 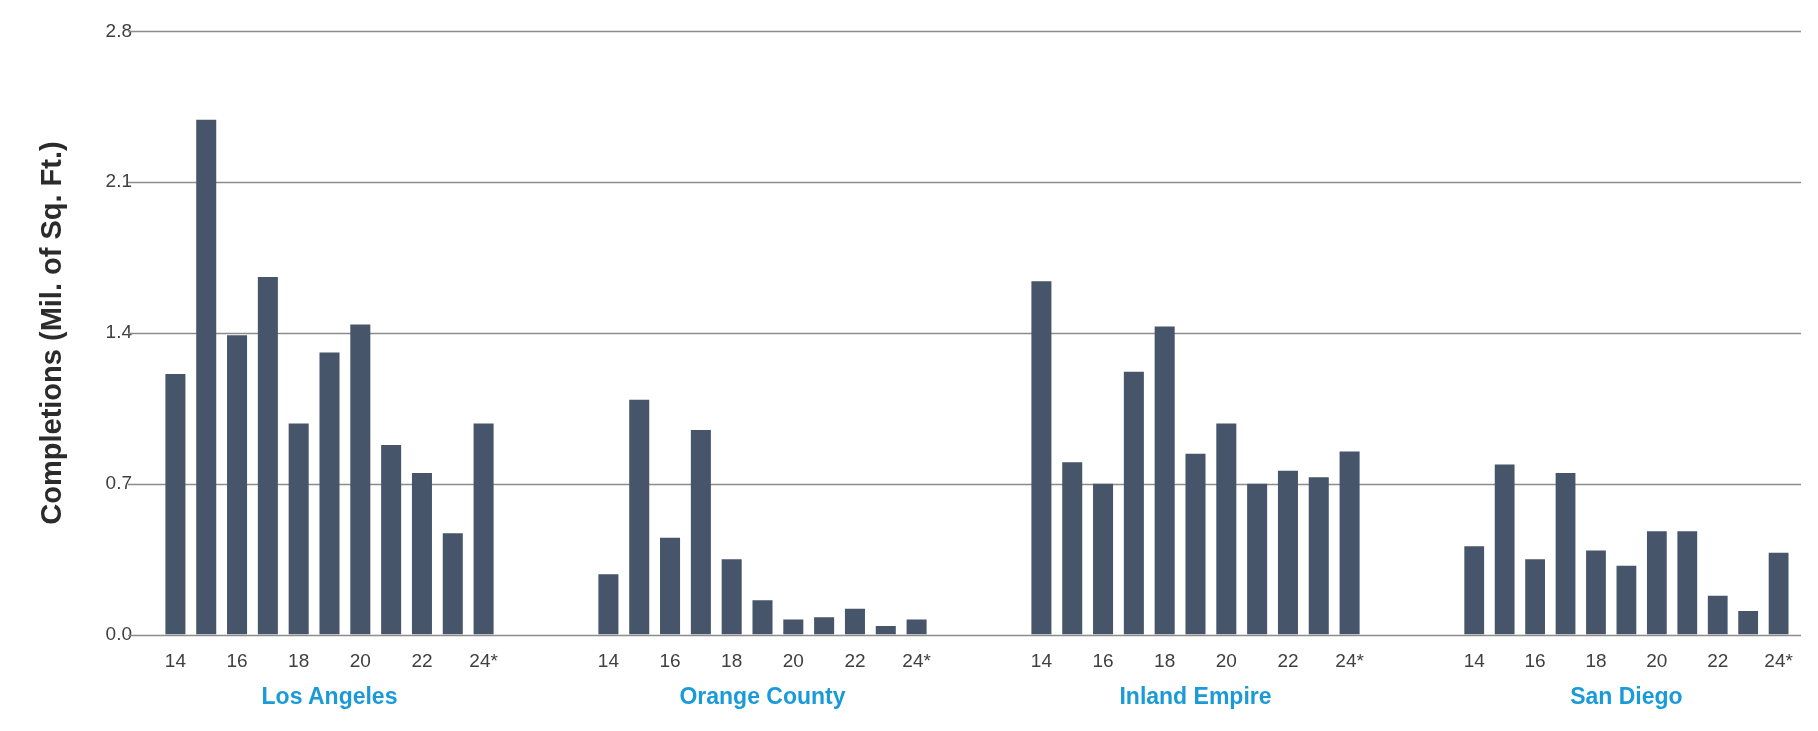 What do you see at coordinates (329, 695) in the screenshot?
I see `x-axis-title: Los Angeles` at bounding box center [329, 695].